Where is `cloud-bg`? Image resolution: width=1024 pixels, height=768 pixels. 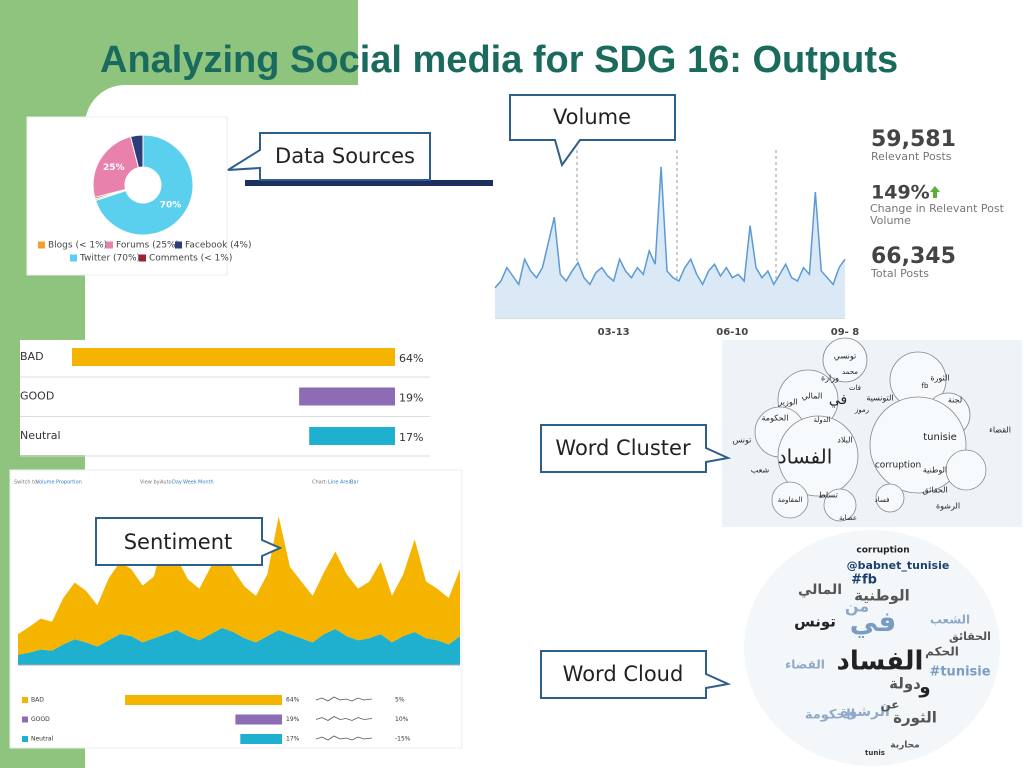
cloud-bg is located at coordinates (872, 648).